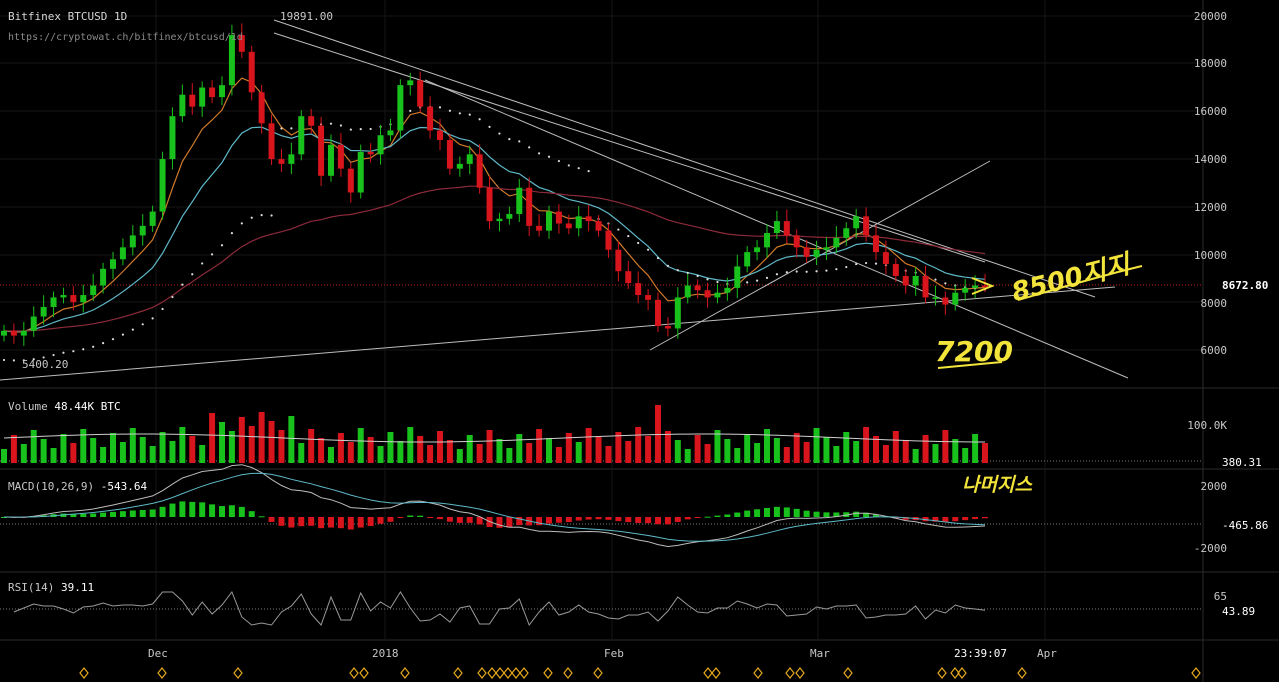 This screenshot has width=1279, height=682. What do you see at coordinates (974, 351) in the screenshot?
I see `annotation-7200: 7200` at bounding box center [974, 351].